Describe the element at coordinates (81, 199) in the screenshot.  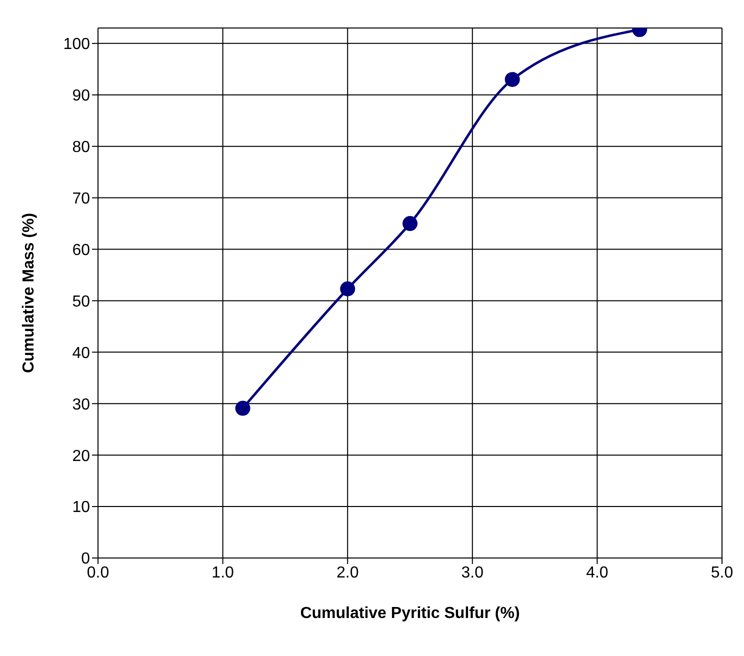
I see `y-tick-label: 70` at that location.